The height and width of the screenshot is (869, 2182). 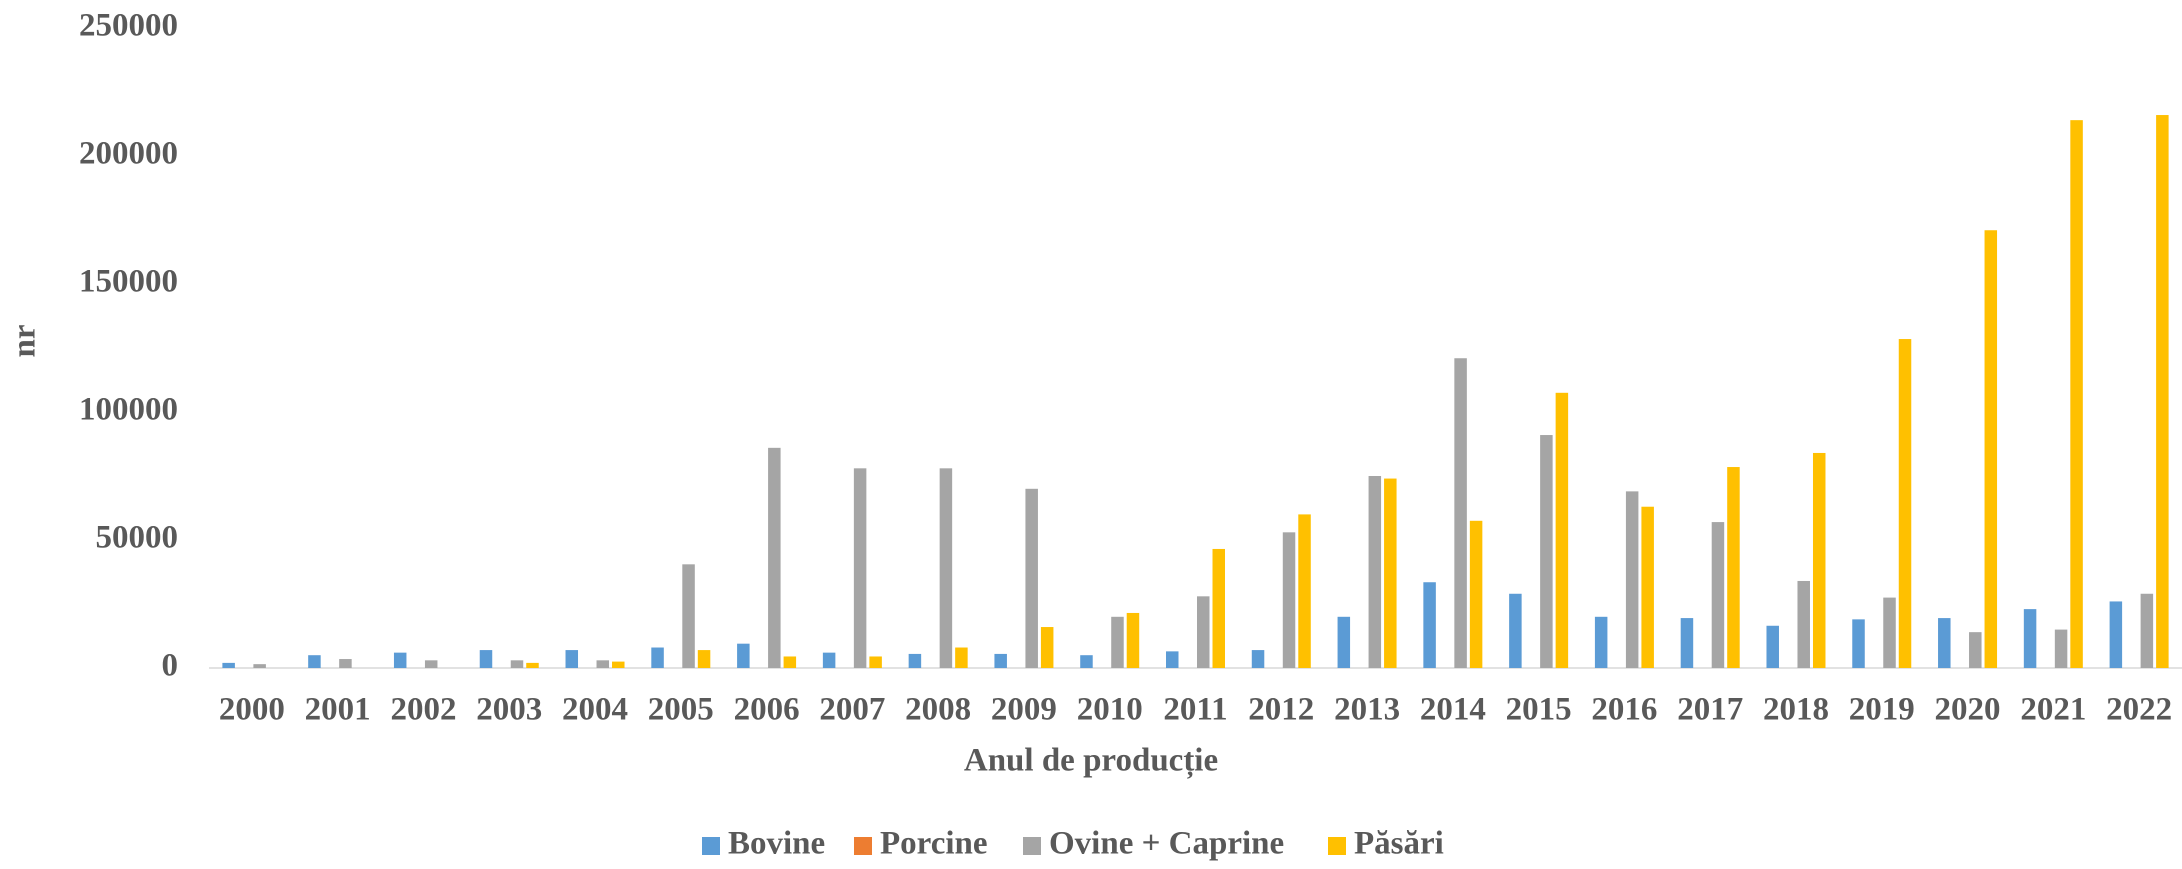 What do you see at coordinates (1796, 710) in the screenshot?
I see `x-tick-label: 2018` at bounding box center [1796, 710].